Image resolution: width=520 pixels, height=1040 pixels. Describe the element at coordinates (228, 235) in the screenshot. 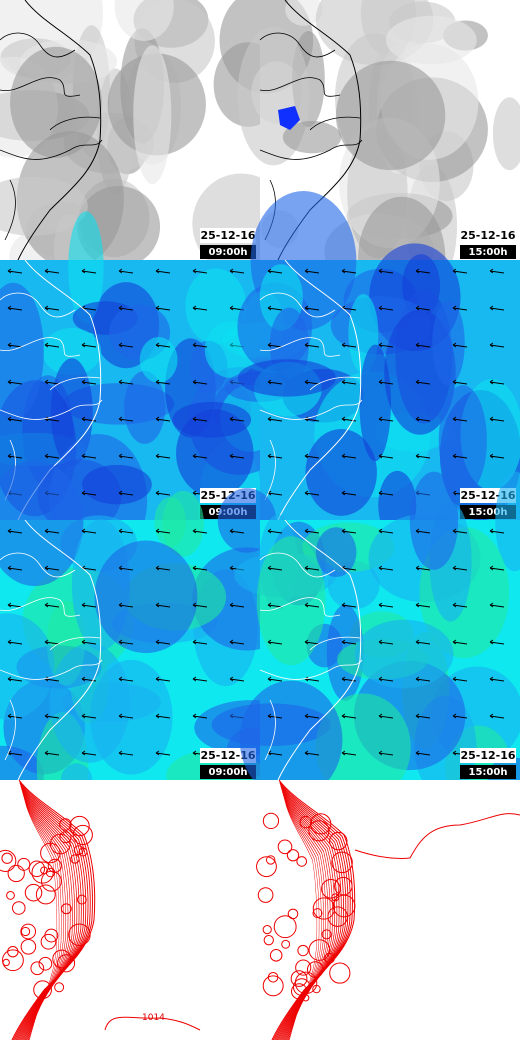

I see `date-box` at that location.